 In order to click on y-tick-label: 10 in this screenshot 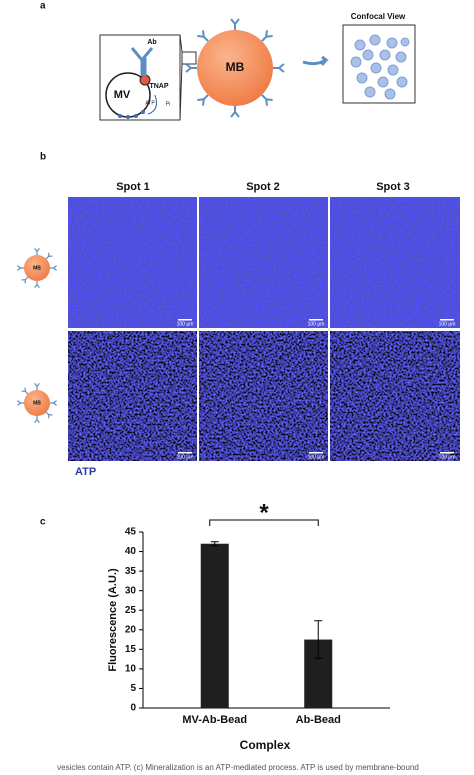, I will do `click(131, 669)`.